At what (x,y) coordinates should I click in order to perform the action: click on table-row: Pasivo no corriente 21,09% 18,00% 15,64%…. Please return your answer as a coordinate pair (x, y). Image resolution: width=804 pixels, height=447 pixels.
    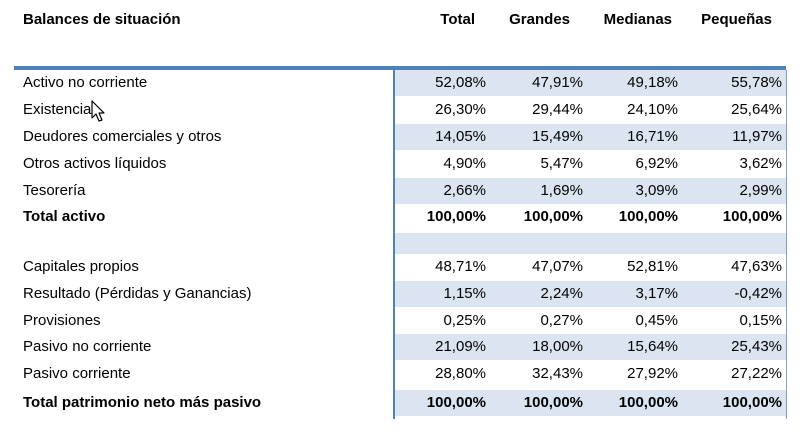
    Looking at the image, I should click on (400, 347).